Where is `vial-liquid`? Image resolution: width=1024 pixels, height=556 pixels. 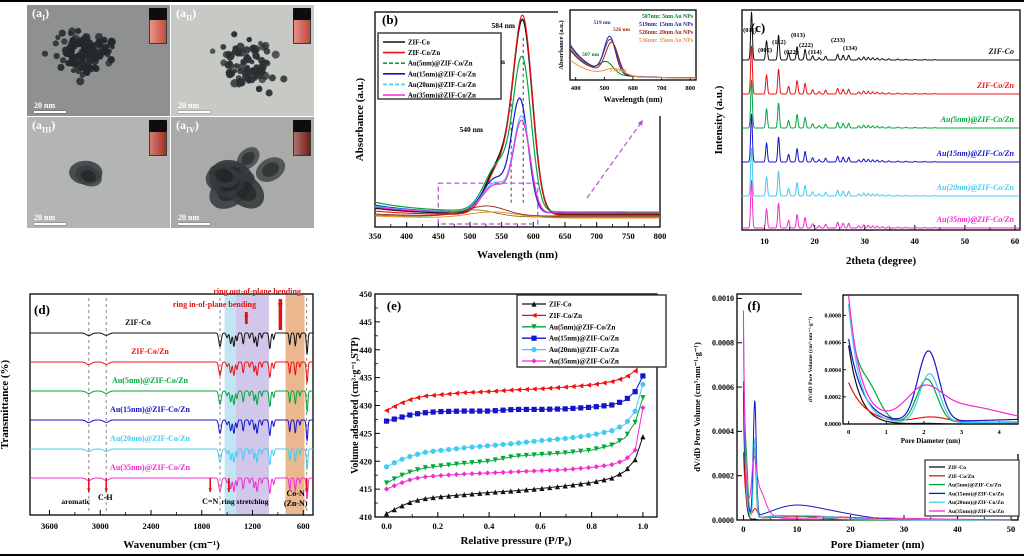
vial-liquid is located at coordinates (158, 144).